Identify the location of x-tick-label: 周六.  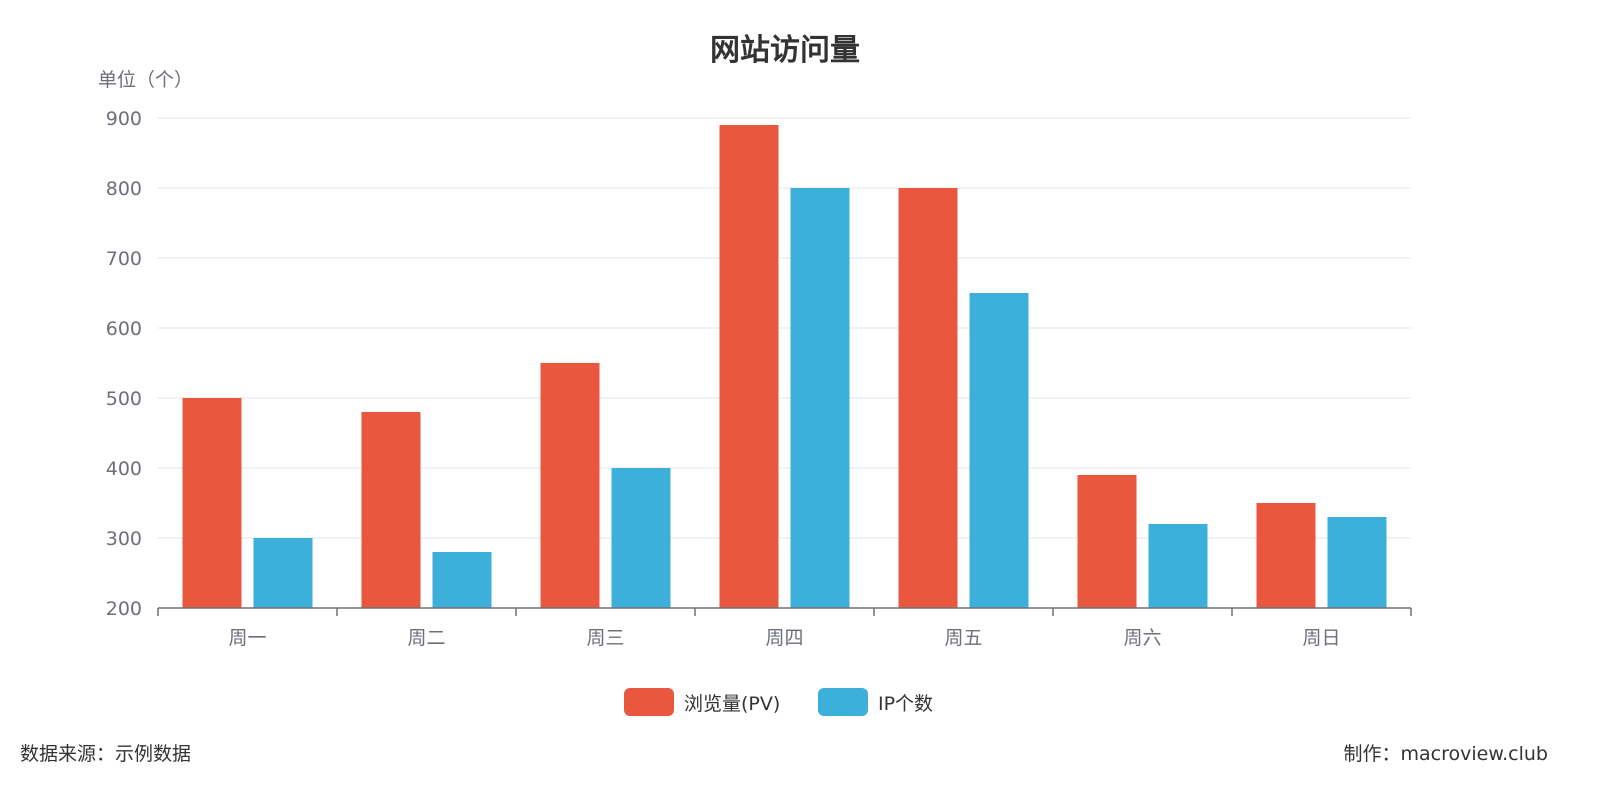
(1142, 638).